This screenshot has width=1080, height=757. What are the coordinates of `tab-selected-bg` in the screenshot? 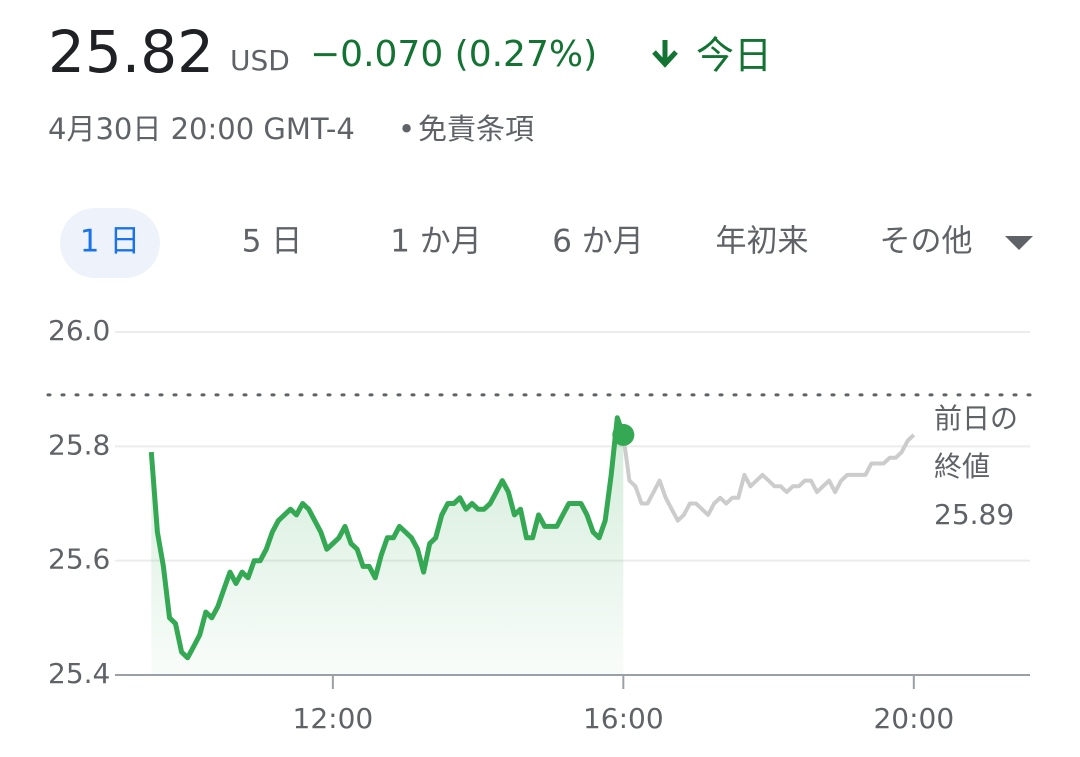 It's located at (110, 243).